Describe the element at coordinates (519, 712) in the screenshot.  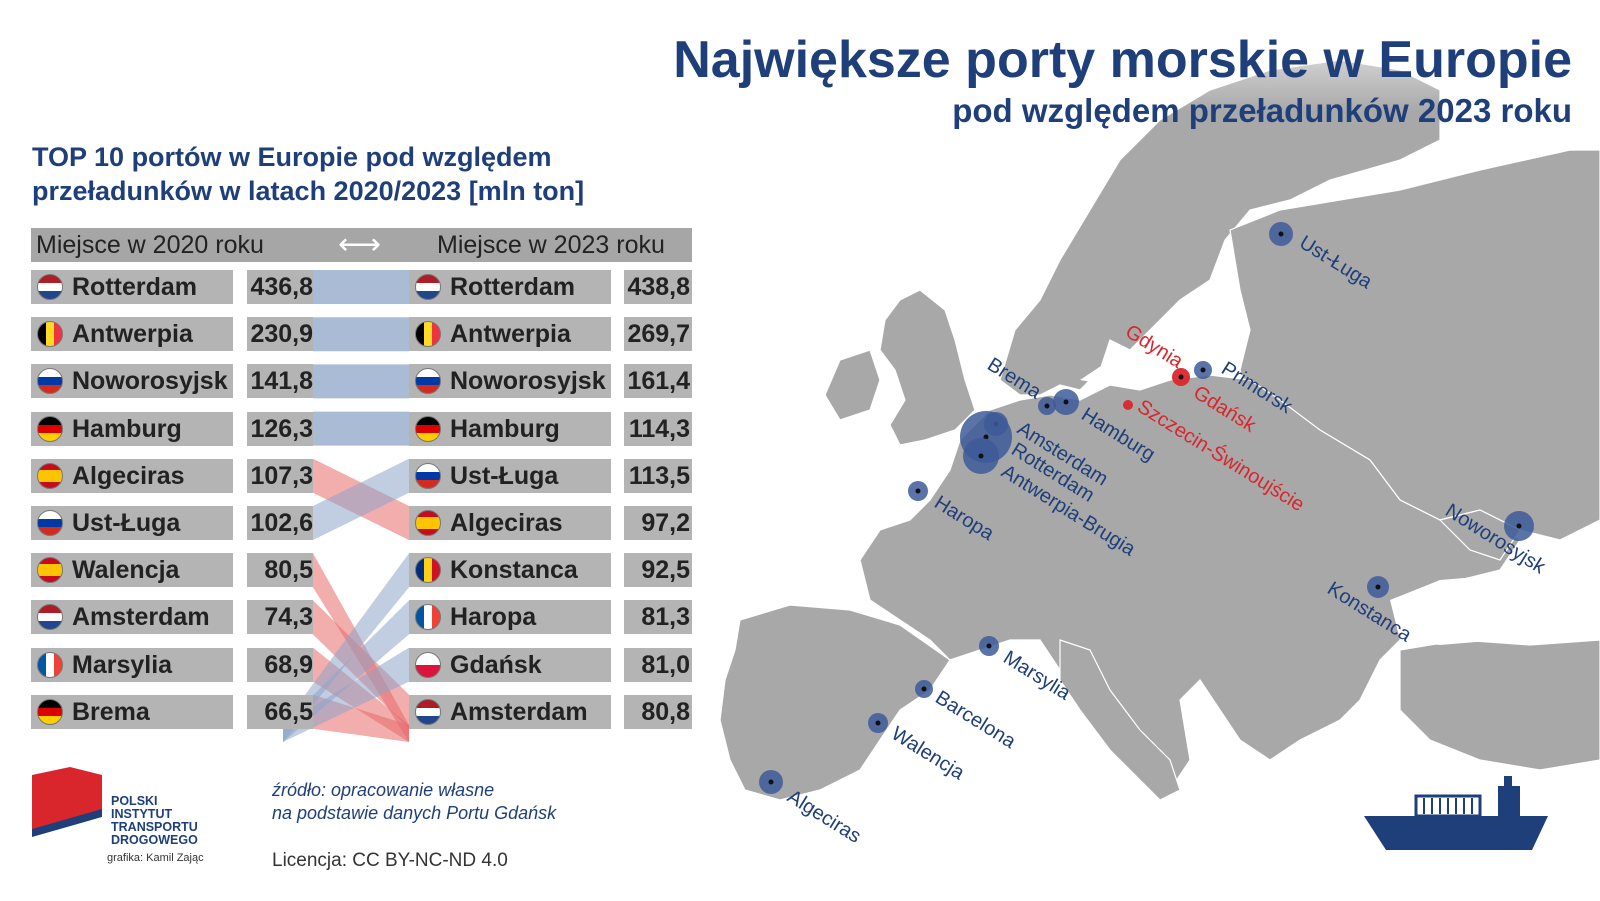
I see `row-2023-port: Amsterdam` at that location.